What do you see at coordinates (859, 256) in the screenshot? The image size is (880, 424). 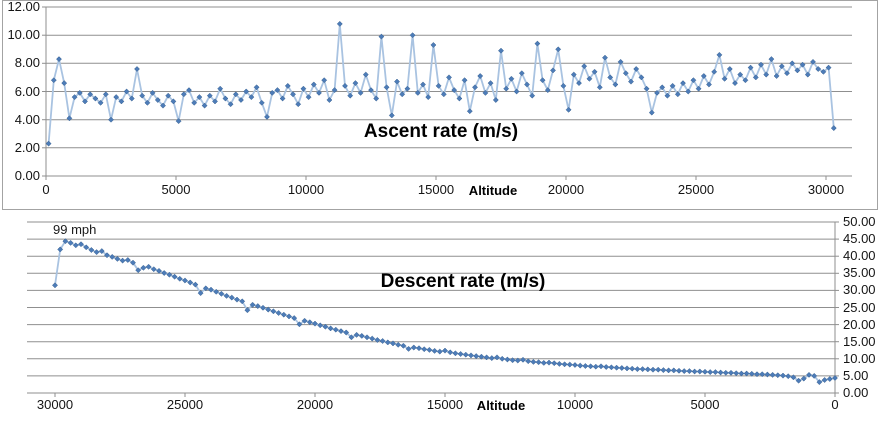 I see `y-tick-label: 40.00` at bounding box center [859, 256].